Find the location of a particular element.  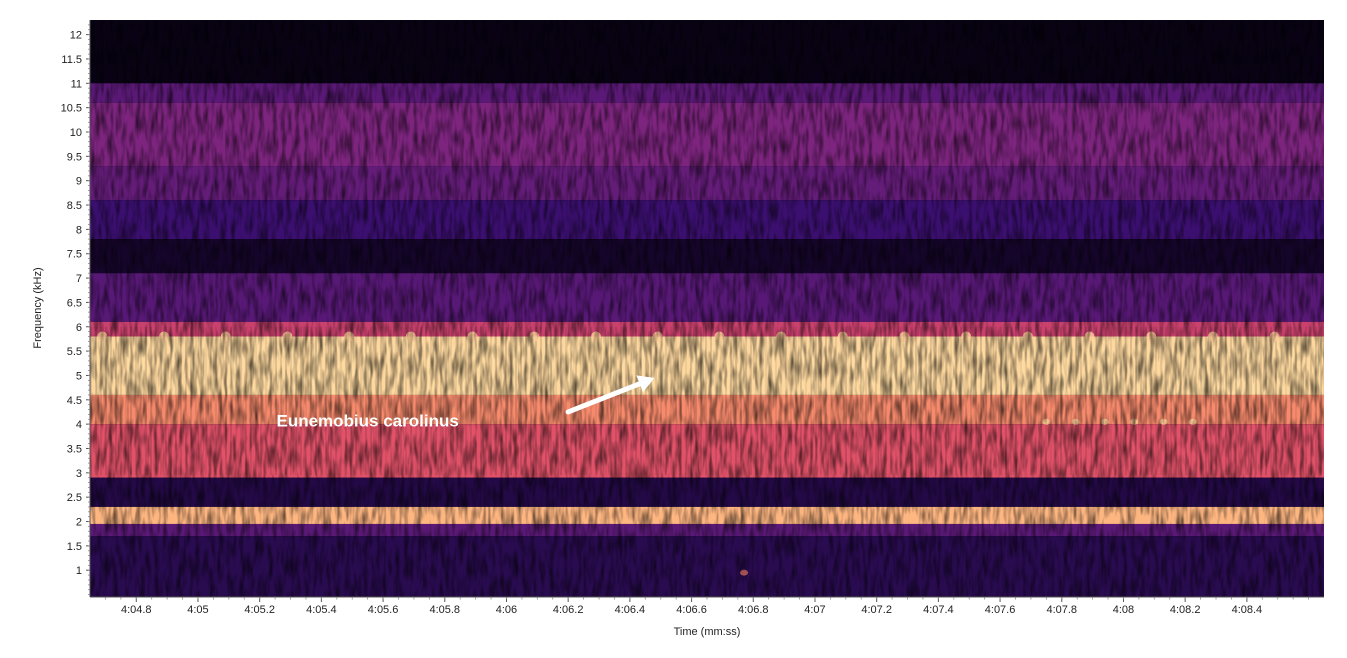

annotation-arrow-head is located at coordinates (645, 384).